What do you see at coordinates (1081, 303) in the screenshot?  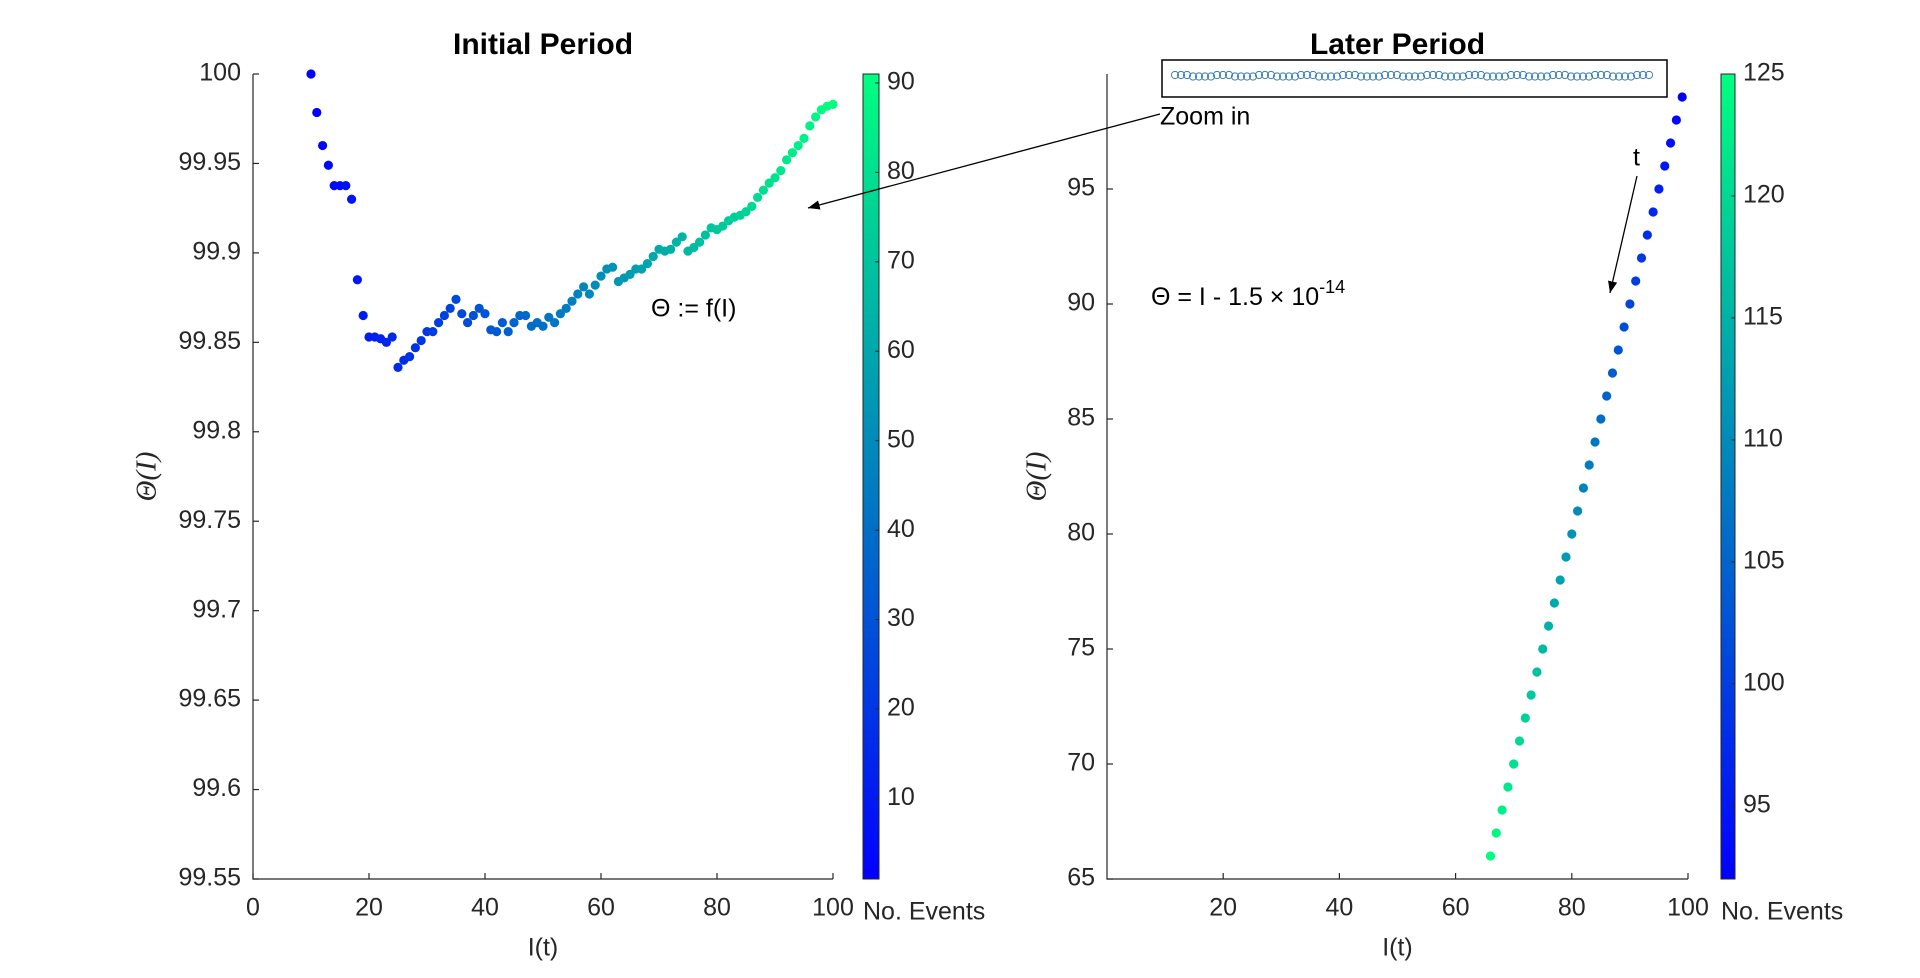 I see `y-tick-label: 90` at bounding box center [1081, 303].